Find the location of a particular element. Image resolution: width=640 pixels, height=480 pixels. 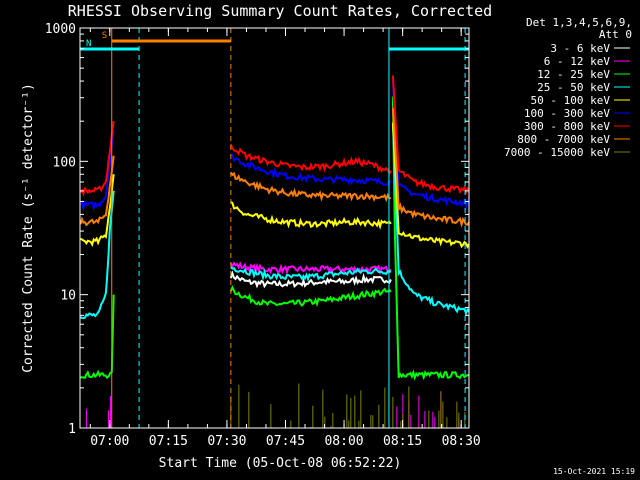

legend-label: 50 - 100 keV is located at coordinates (571, 100).